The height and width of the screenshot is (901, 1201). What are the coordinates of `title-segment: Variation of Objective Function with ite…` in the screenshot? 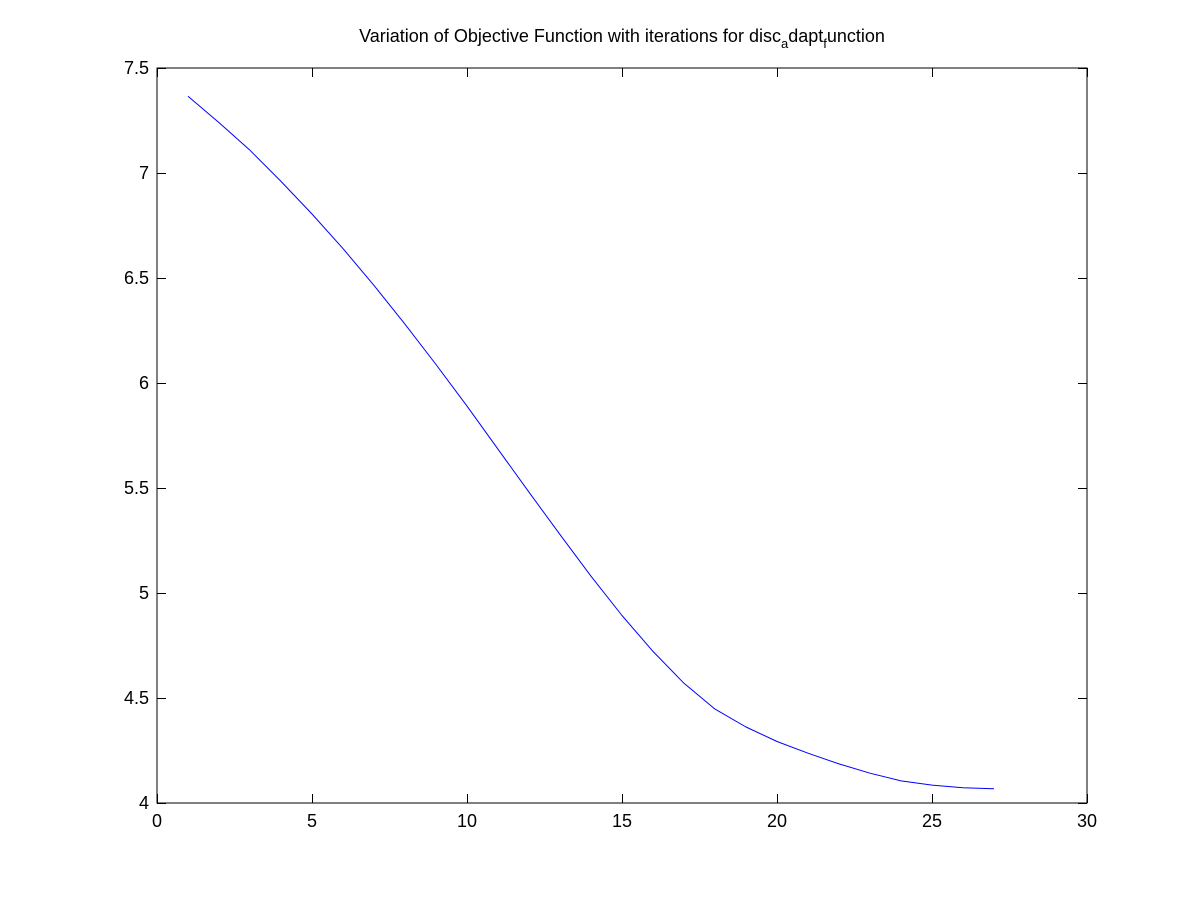 It's located at (570, 36).